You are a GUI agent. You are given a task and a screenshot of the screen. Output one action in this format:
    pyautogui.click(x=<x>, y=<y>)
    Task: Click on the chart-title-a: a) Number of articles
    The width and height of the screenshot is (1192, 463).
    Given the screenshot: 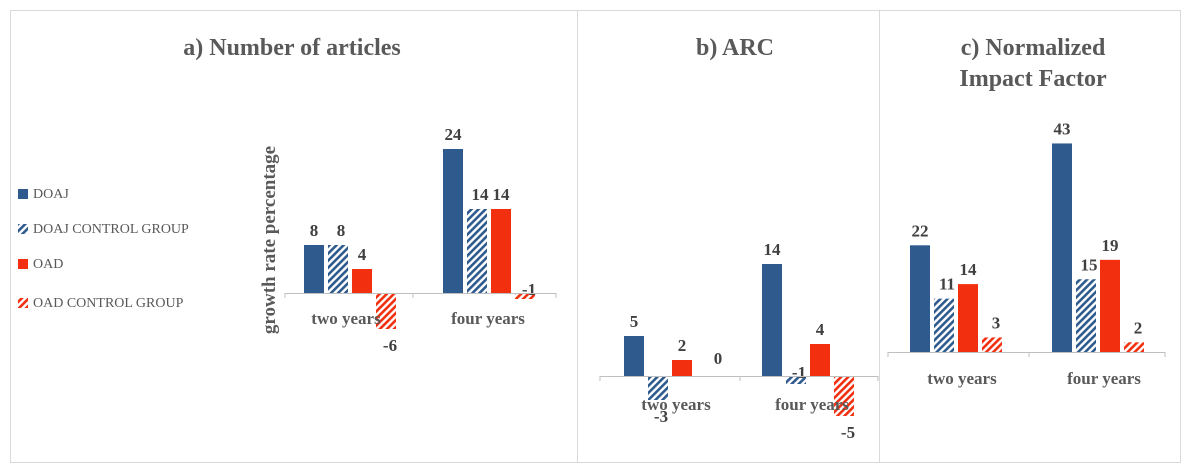 What is the action you would take?
    pyautogui.click(x=292, y=48)
    